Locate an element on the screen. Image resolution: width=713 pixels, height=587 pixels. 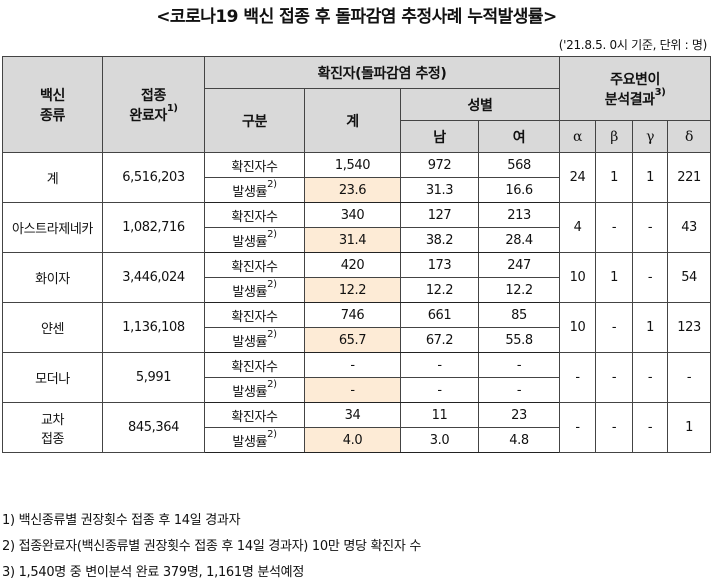
table-title: <코로나19 백신 접종 후 돌파감염 추정사례 누적발생률> is located at coordinates (356, 17).